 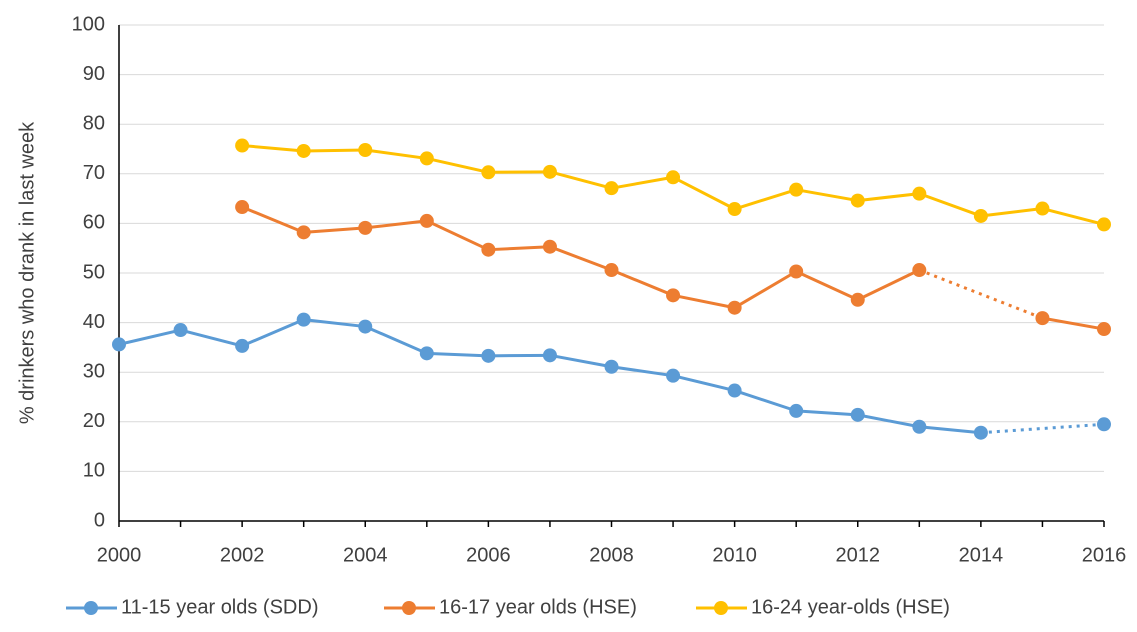 I want to click on x-tick-label: 2010, so click(x=734, y=555).